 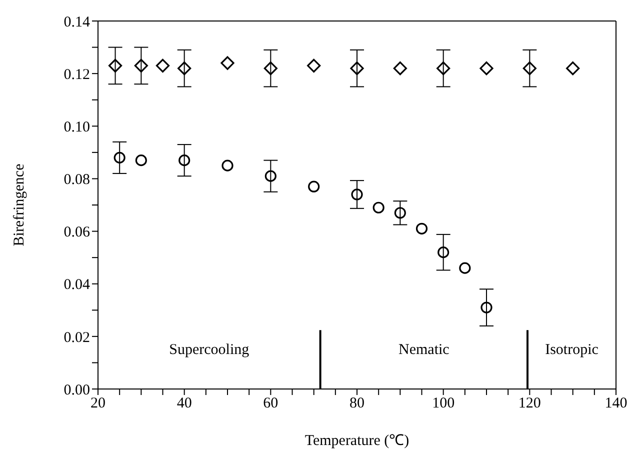 What do you see at coordinates (424, 350) in the screenshot?
I see `annotation: Nematic` at bounding box center [424, 350].